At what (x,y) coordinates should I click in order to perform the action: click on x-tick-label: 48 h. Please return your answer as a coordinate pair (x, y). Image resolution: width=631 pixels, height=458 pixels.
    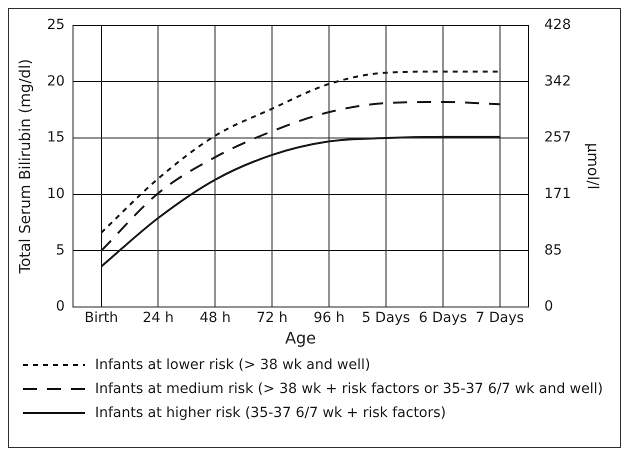
    Looking at the image, I should click on (215, 318).